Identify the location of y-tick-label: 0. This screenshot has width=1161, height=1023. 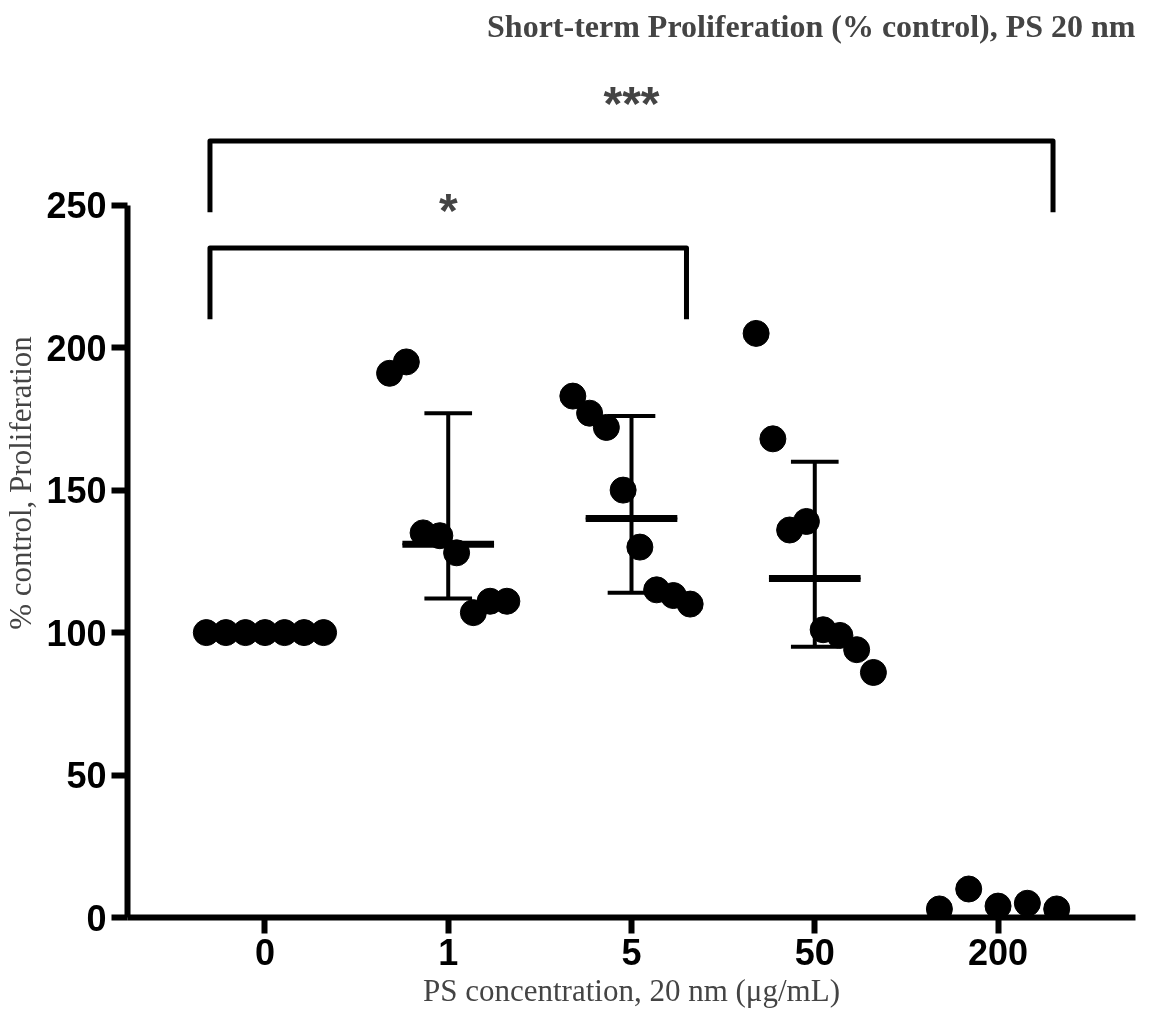
(96, 918).